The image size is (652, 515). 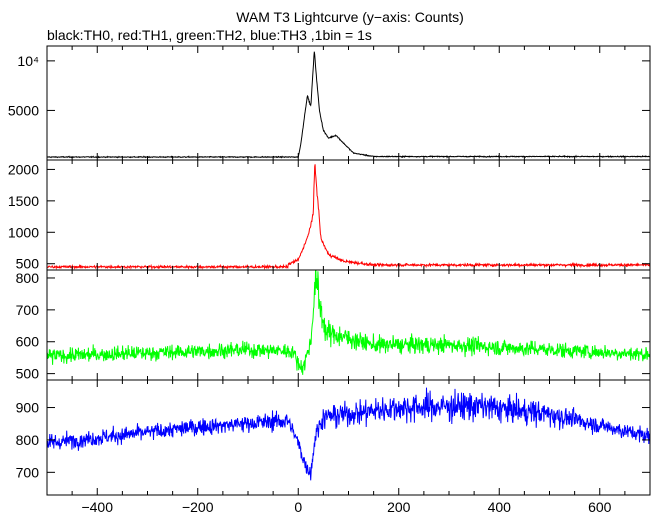 I want to click on y-tick-label: 2000, so click(x=23, y=169).